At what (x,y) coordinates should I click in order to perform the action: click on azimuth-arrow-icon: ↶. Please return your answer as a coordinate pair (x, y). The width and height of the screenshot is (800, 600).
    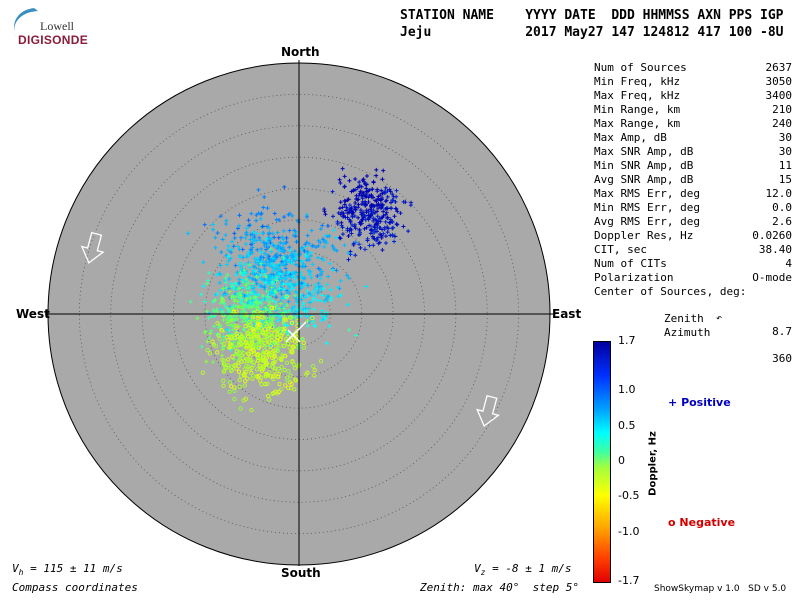
    Looking at the image, I should click on (719, 318).